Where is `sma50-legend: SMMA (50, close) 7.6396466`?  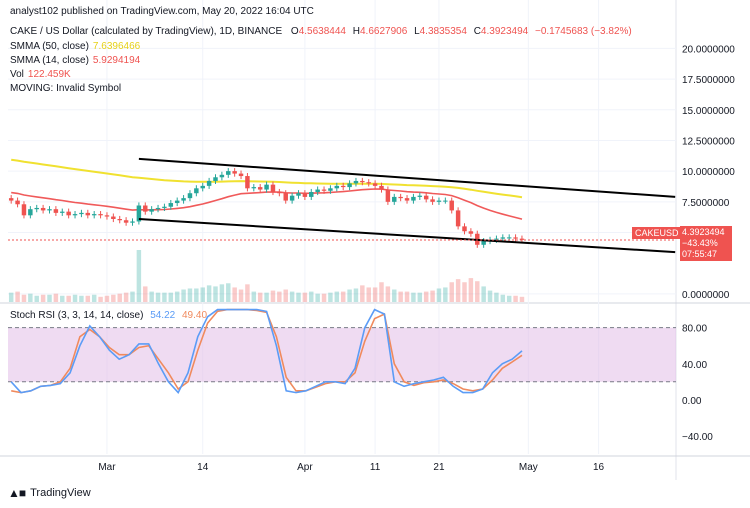
sma50-legend: SMMA (50, close) 7.6396466 is located at coordinates (75, 46).